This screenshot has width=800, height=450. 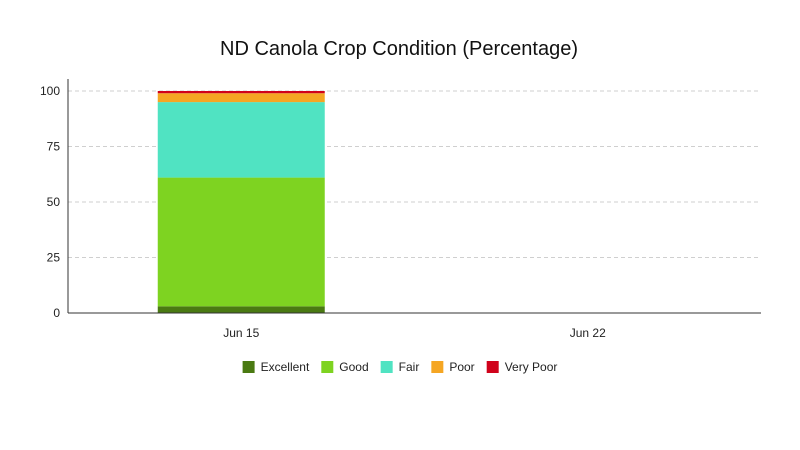 I want to click on y-tick-label: 100, so click(x=50, y=91).